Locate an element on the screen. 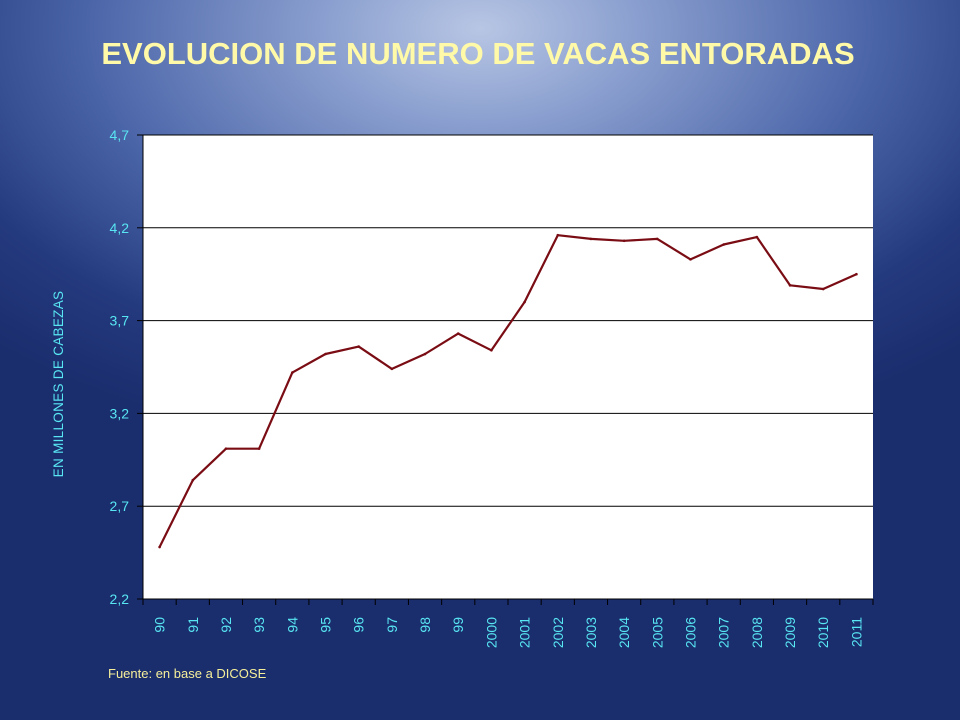 The image size is (960, 720). x-tick-label: 2011 is located at coordinates (856, 632).